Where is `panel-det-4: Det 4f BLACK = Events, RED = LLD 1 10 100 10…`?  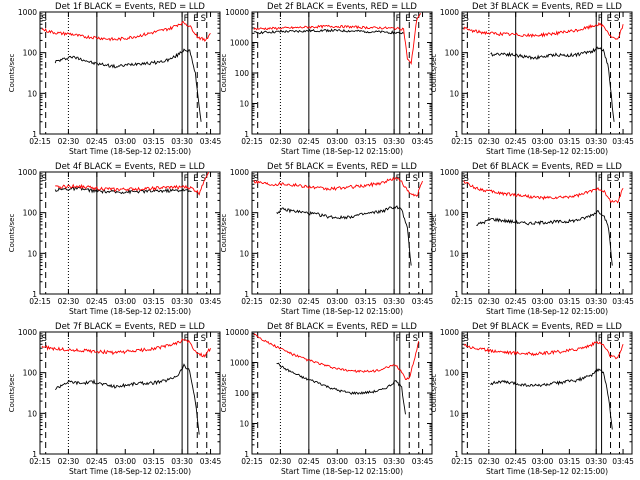 panel-det-4: Det 4f BLACK = Events, RED = LLD 1 10 100 10… is located at coordinates (115, 239).